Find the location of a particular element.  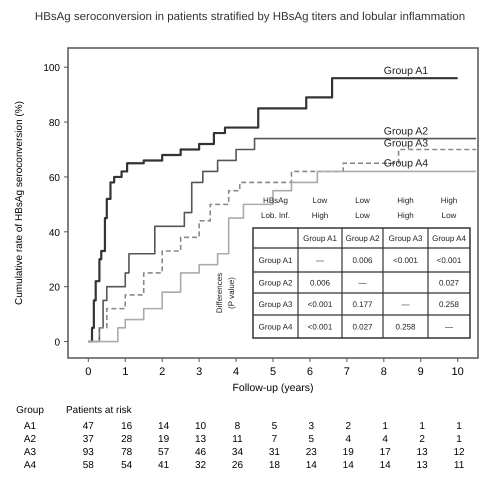

text: A1 is located at coordinates (30, 426).